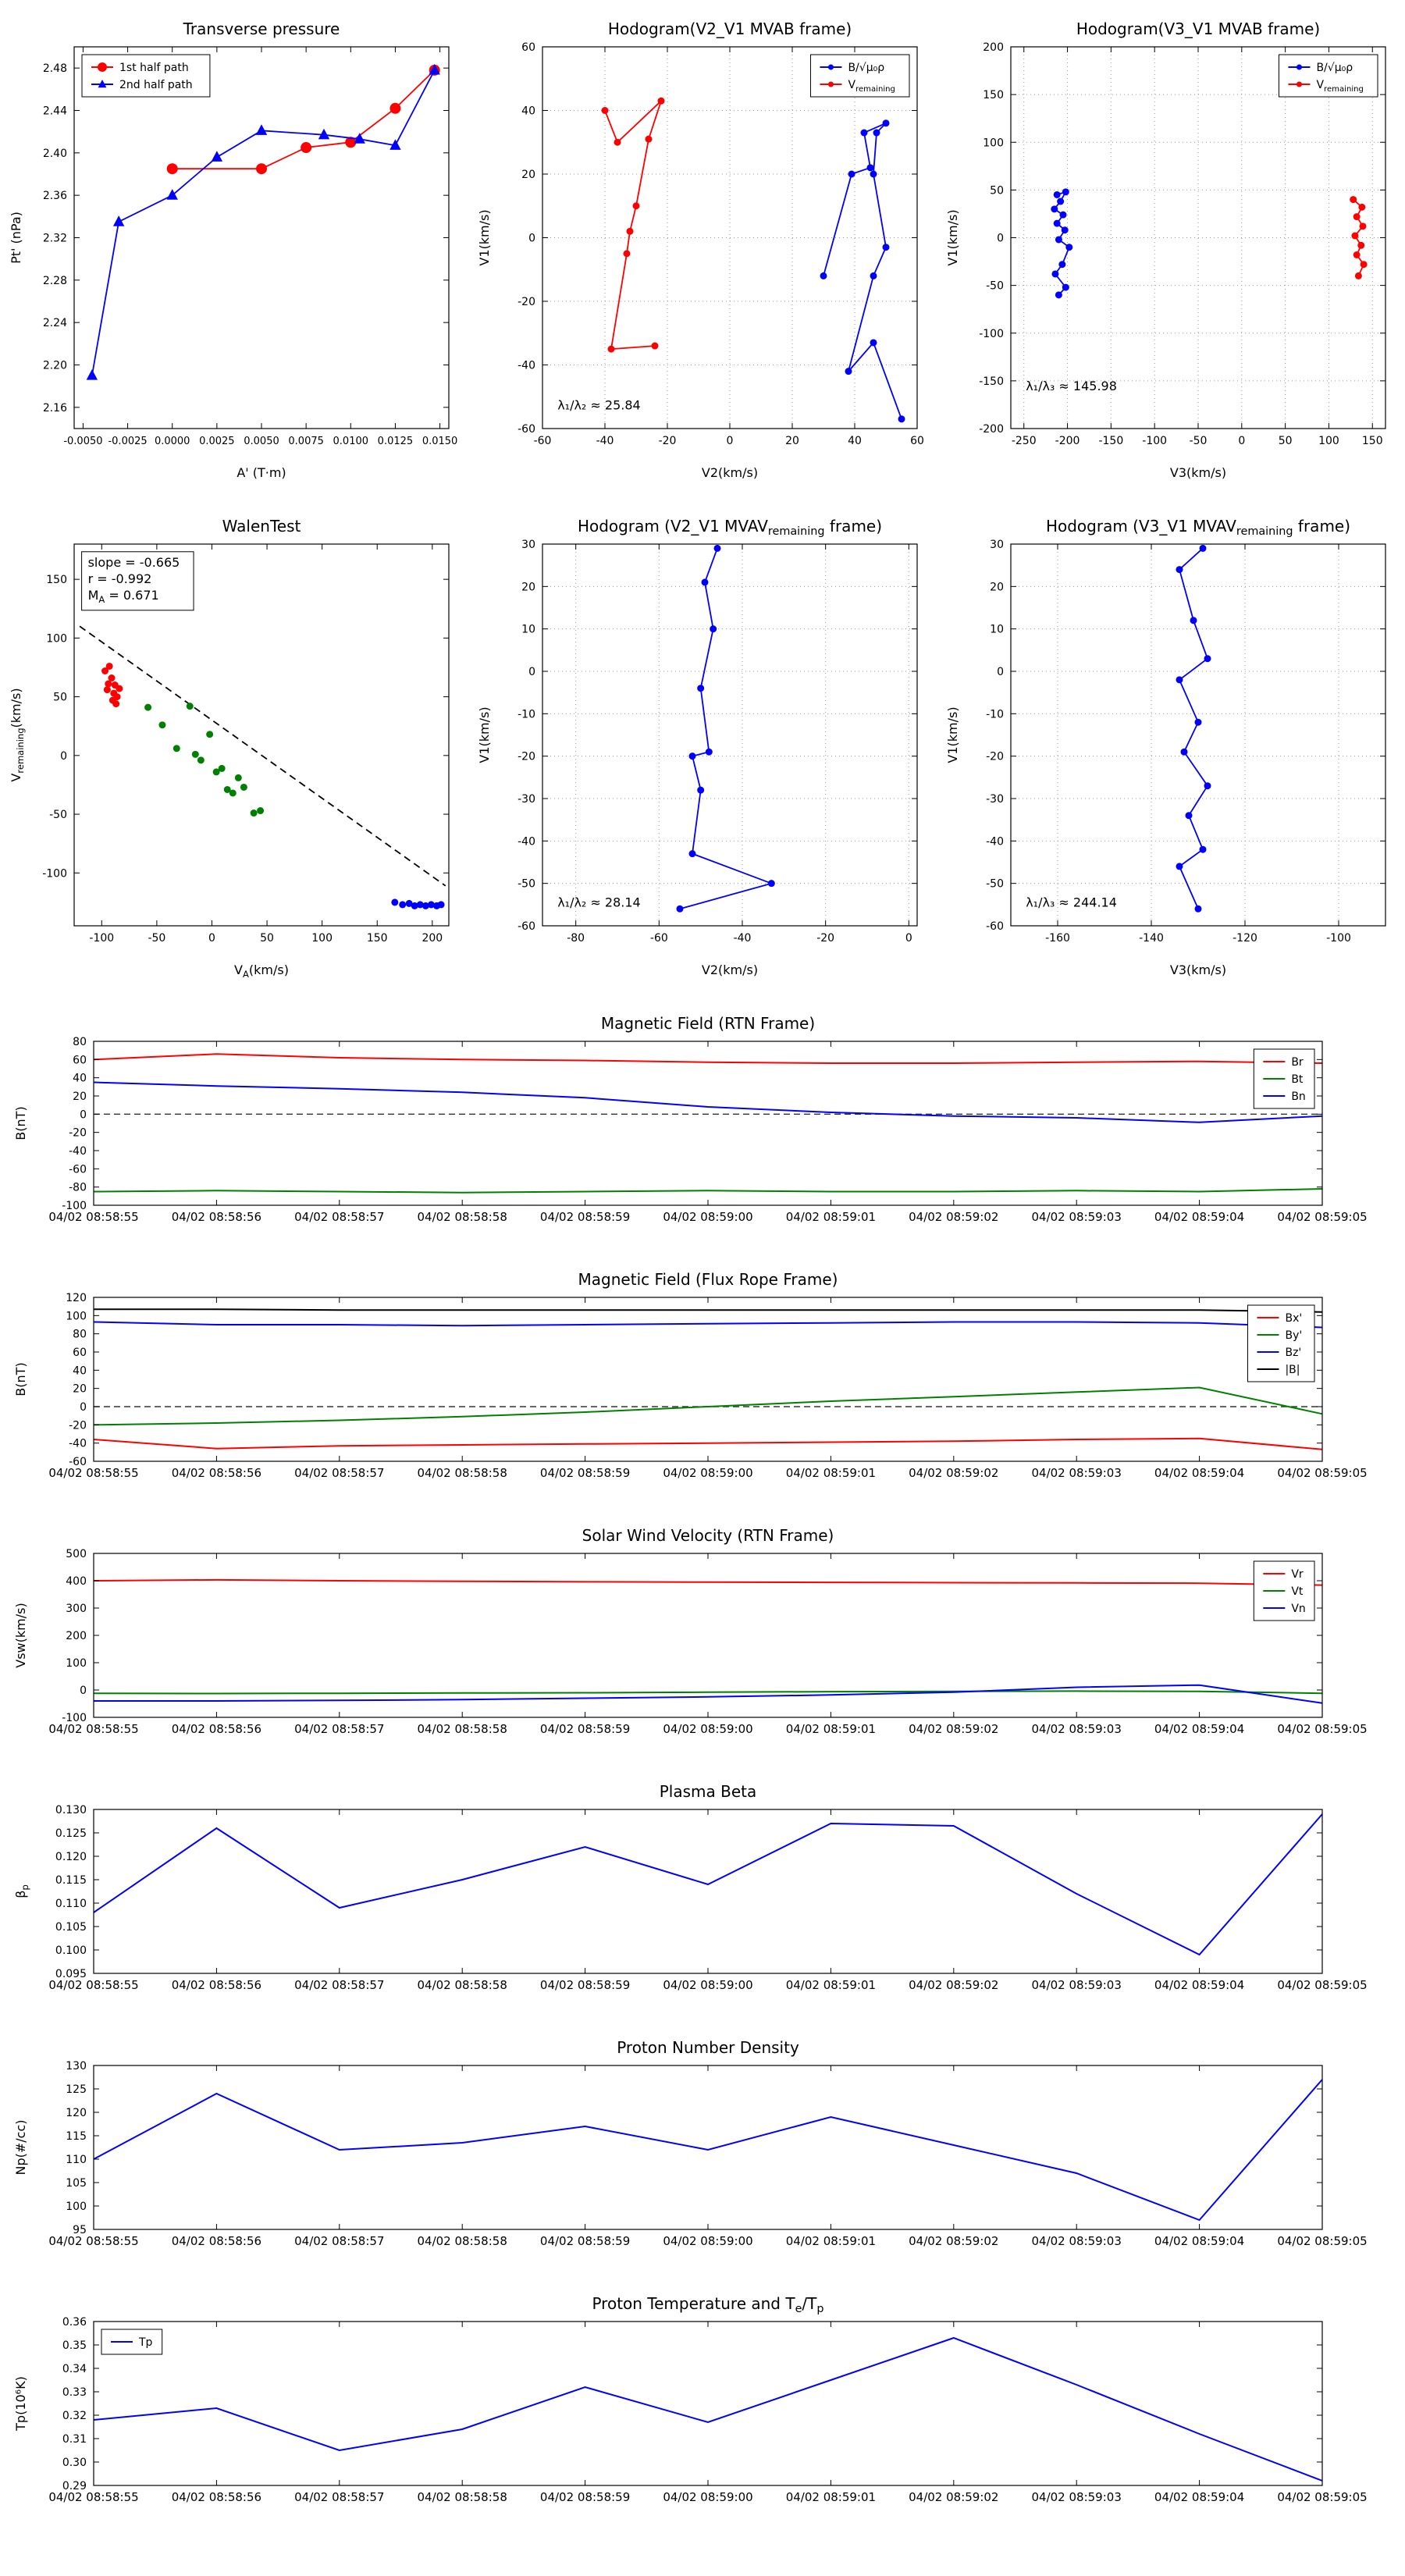 This screenshot has width=1405, height=2576. I want to click on svg-text: 80, so click(80, 1042).